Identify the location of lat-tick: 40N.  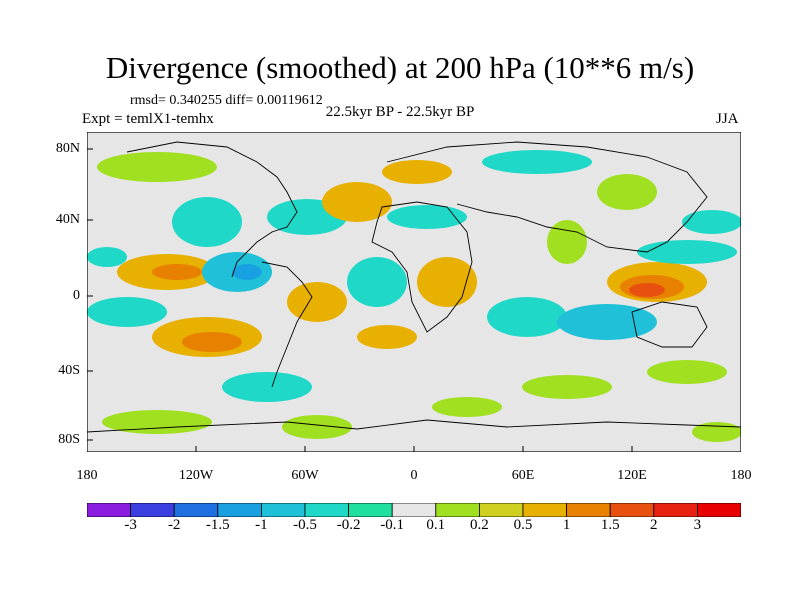
(67, 219).